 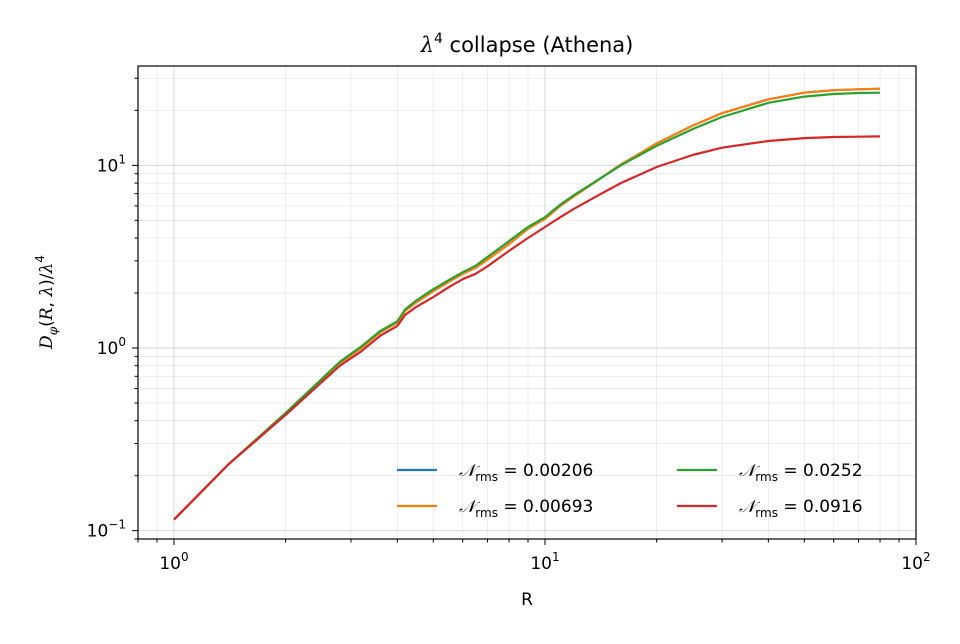 What do you see at coordinates (46, 302) in the screenshot?
I see `y-axis-label: Dφ(R, λ)/λ4` at bounding box center [46, 302].